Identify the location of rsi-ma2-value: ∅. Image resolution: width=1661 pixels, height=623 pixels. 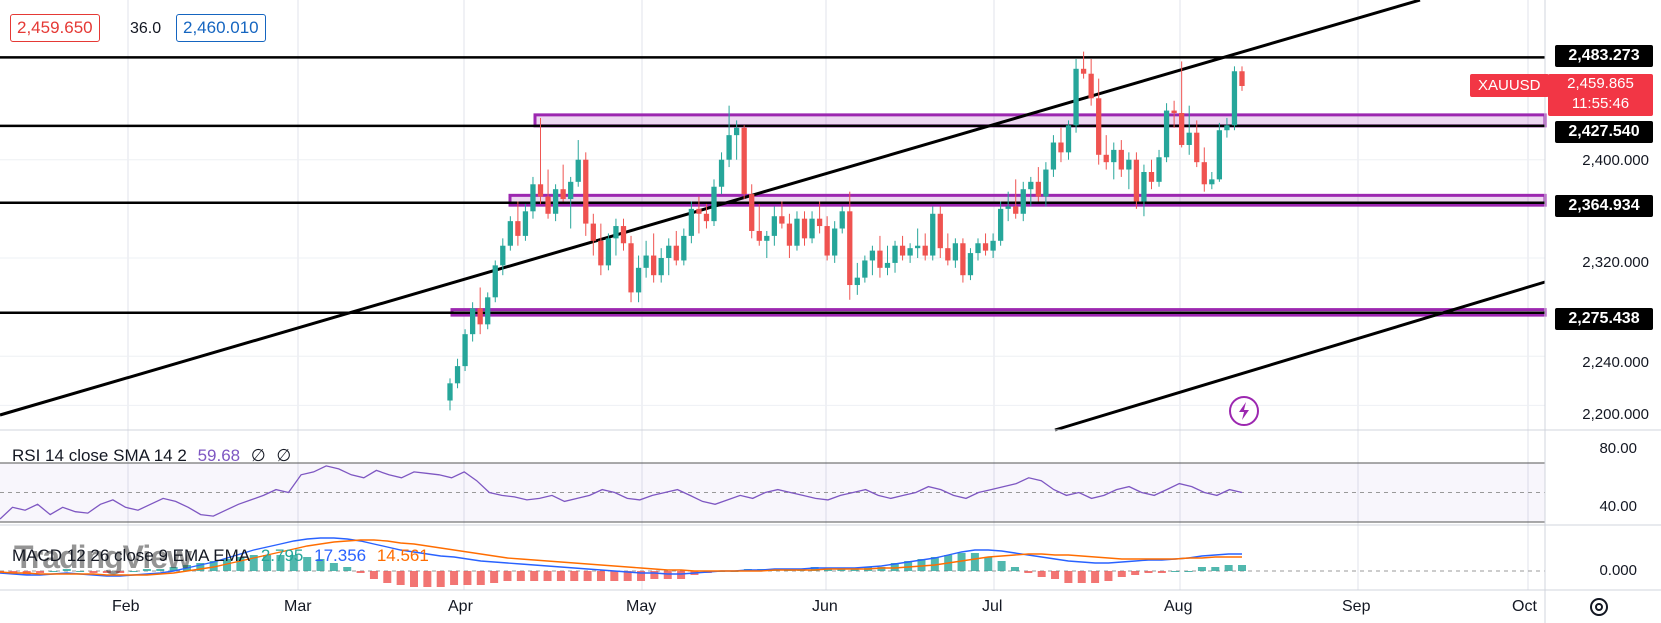
(284, 455).